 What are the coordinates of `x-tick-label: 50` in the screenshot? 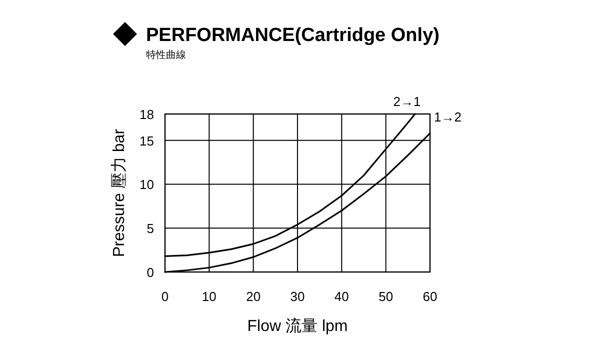 It's located at (386, 296).